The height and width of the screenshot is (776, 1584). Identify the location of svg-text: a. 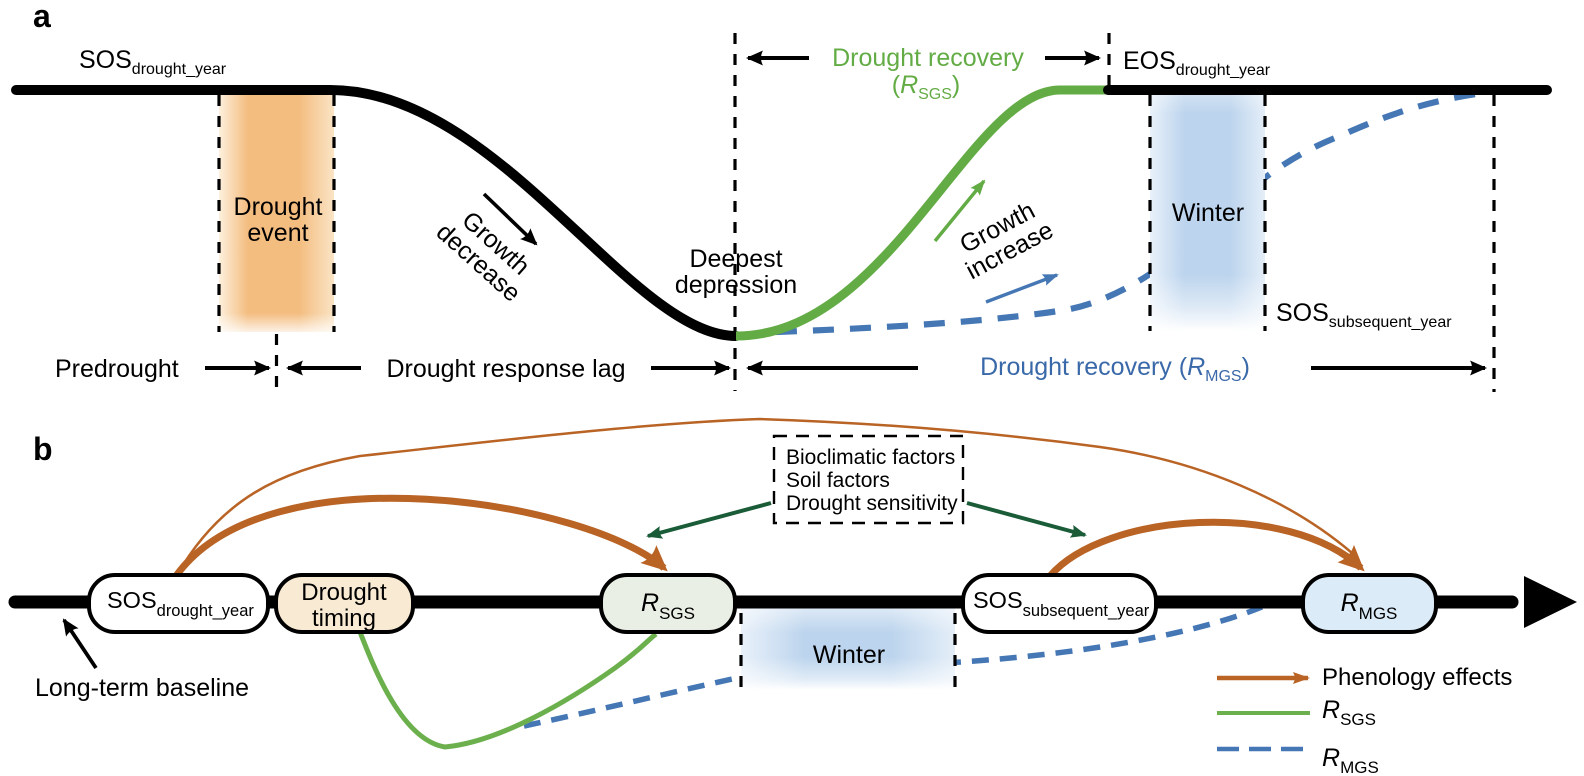
(42, 17).